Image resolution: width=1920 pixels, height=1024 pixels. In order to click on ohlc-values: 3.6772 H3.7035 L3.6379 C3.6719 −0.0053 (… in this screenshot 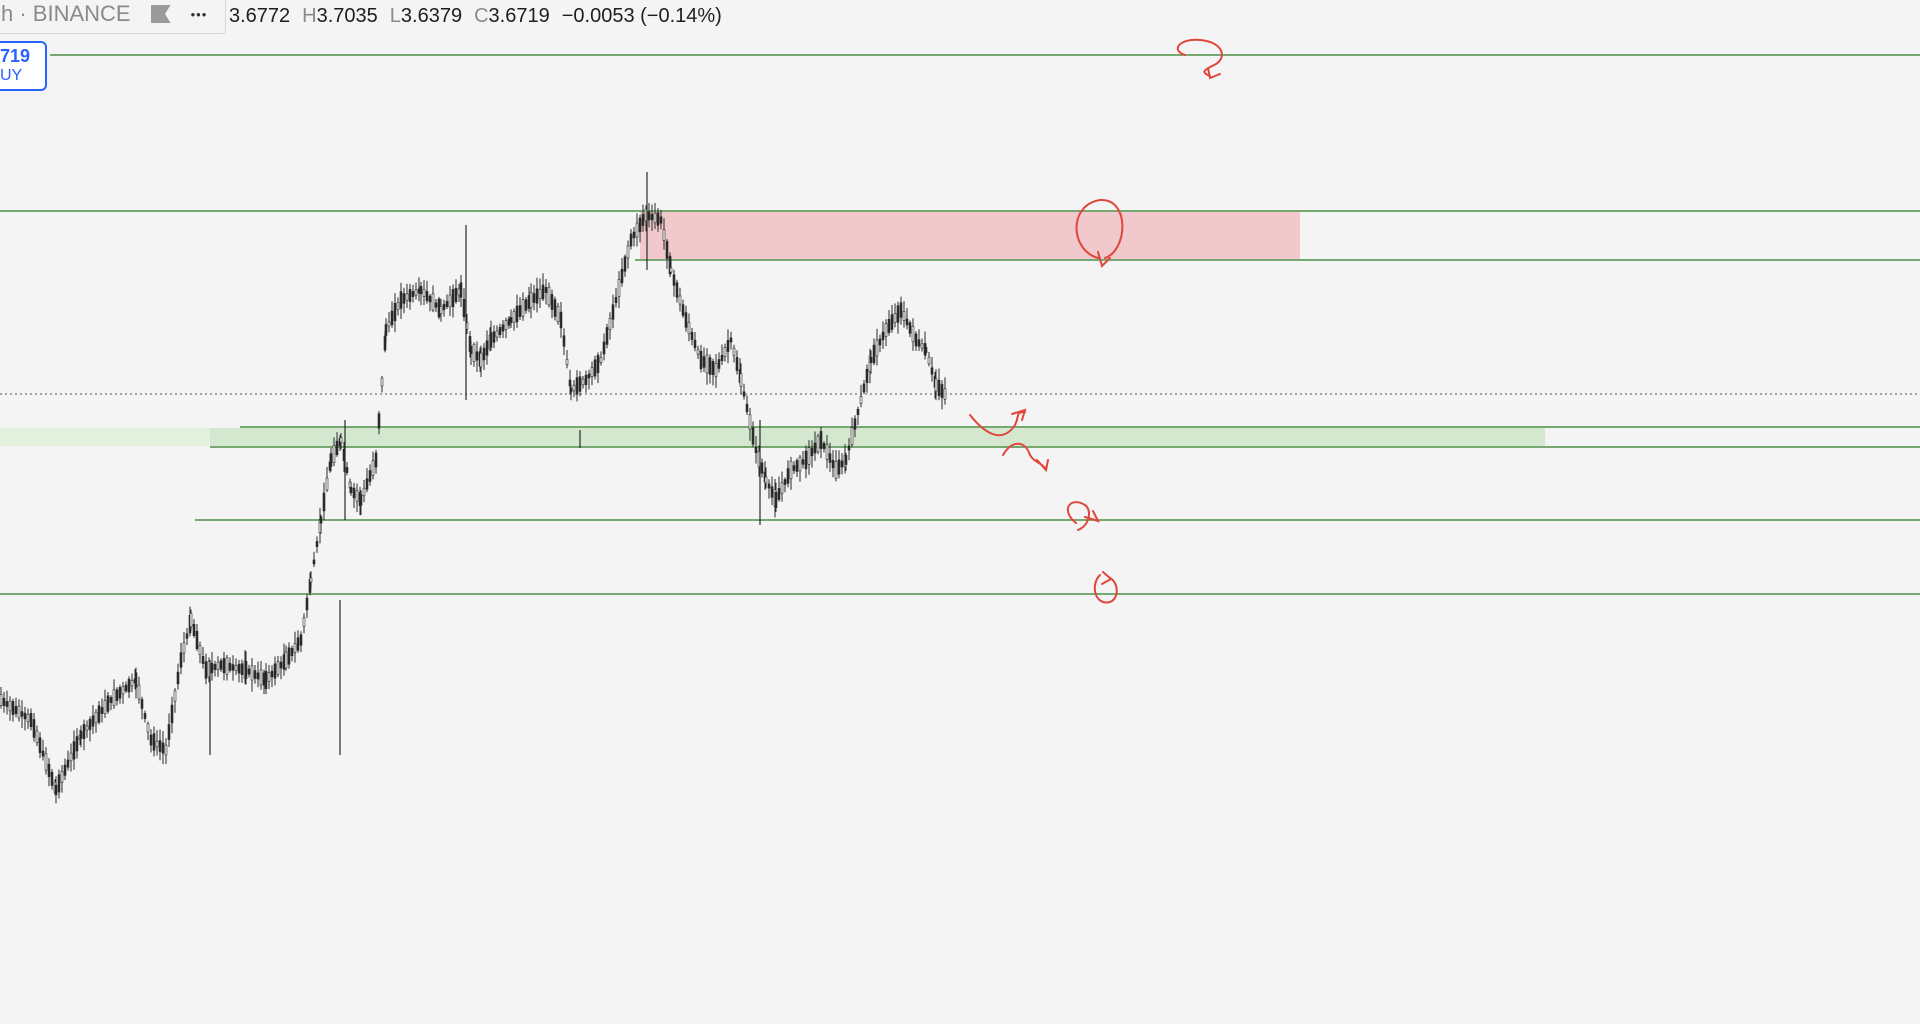, I will do `click(475, 16)`.